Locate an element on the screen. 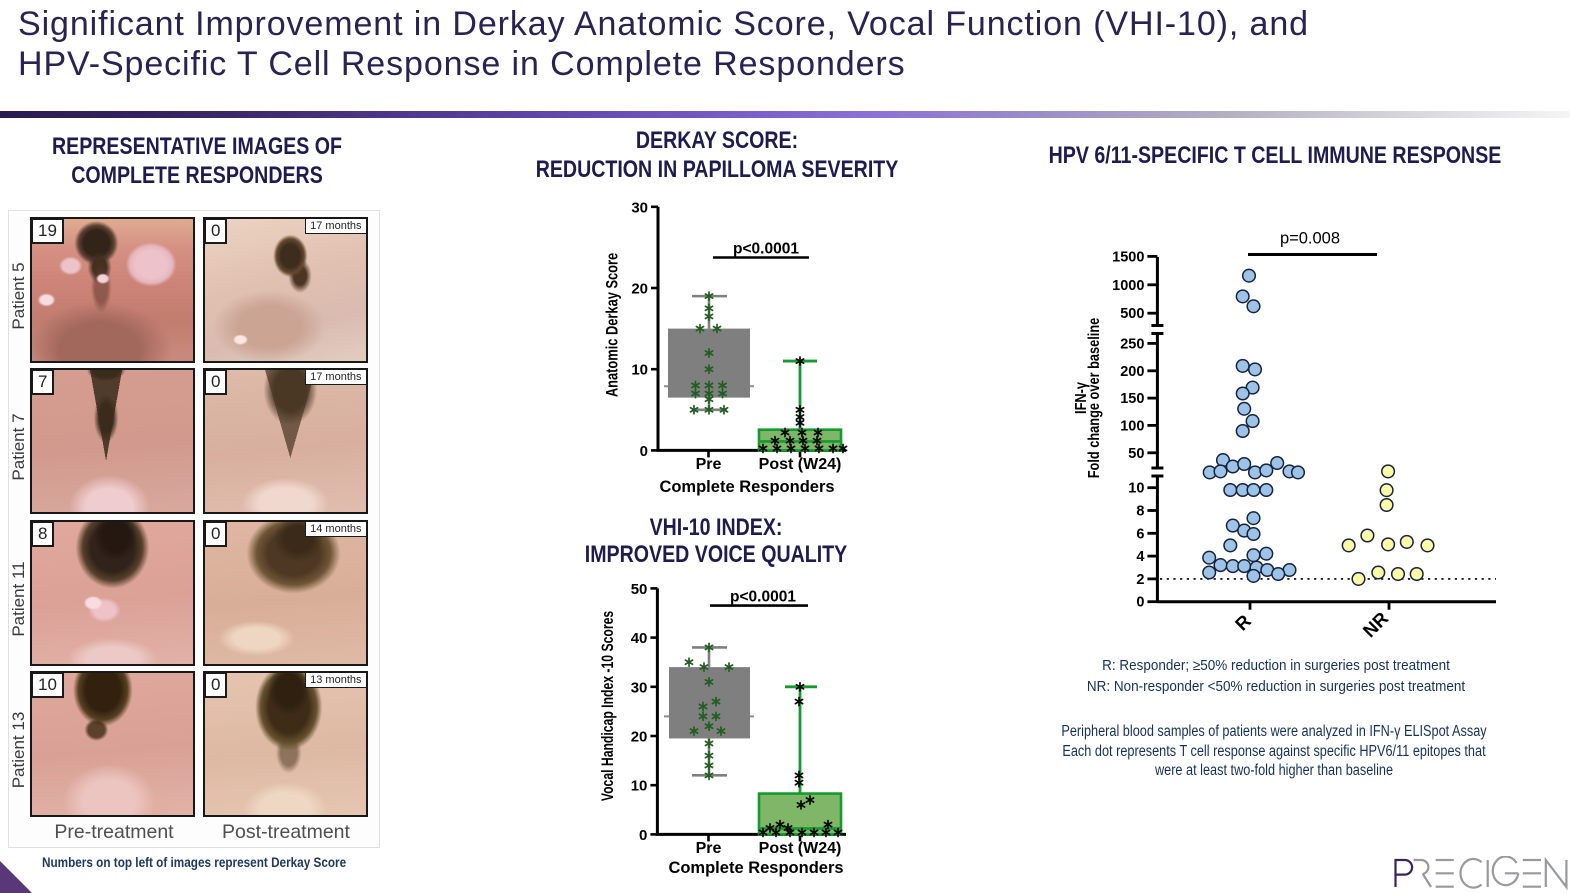 The height and width of the screenshot is (893, 1570). svg-text: 8 is located at coordinates (1140, 512).